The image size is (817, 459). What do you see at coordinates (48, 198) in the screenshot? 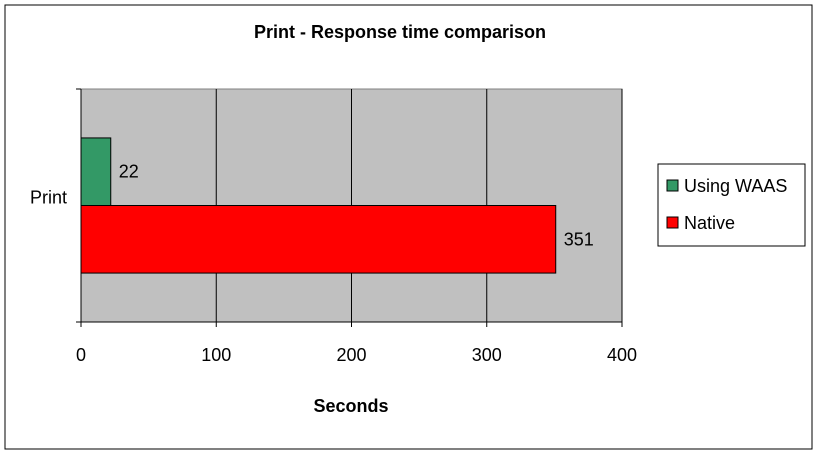
I see `y-tick-label: Print` at bounding box center [48, 198].